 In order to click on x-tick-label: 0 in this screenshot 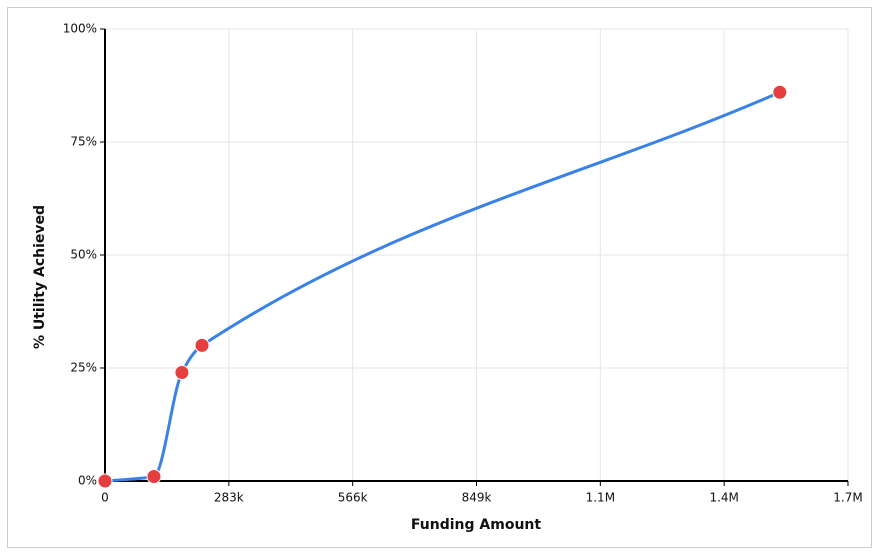, I will do `click(105, 498)`.